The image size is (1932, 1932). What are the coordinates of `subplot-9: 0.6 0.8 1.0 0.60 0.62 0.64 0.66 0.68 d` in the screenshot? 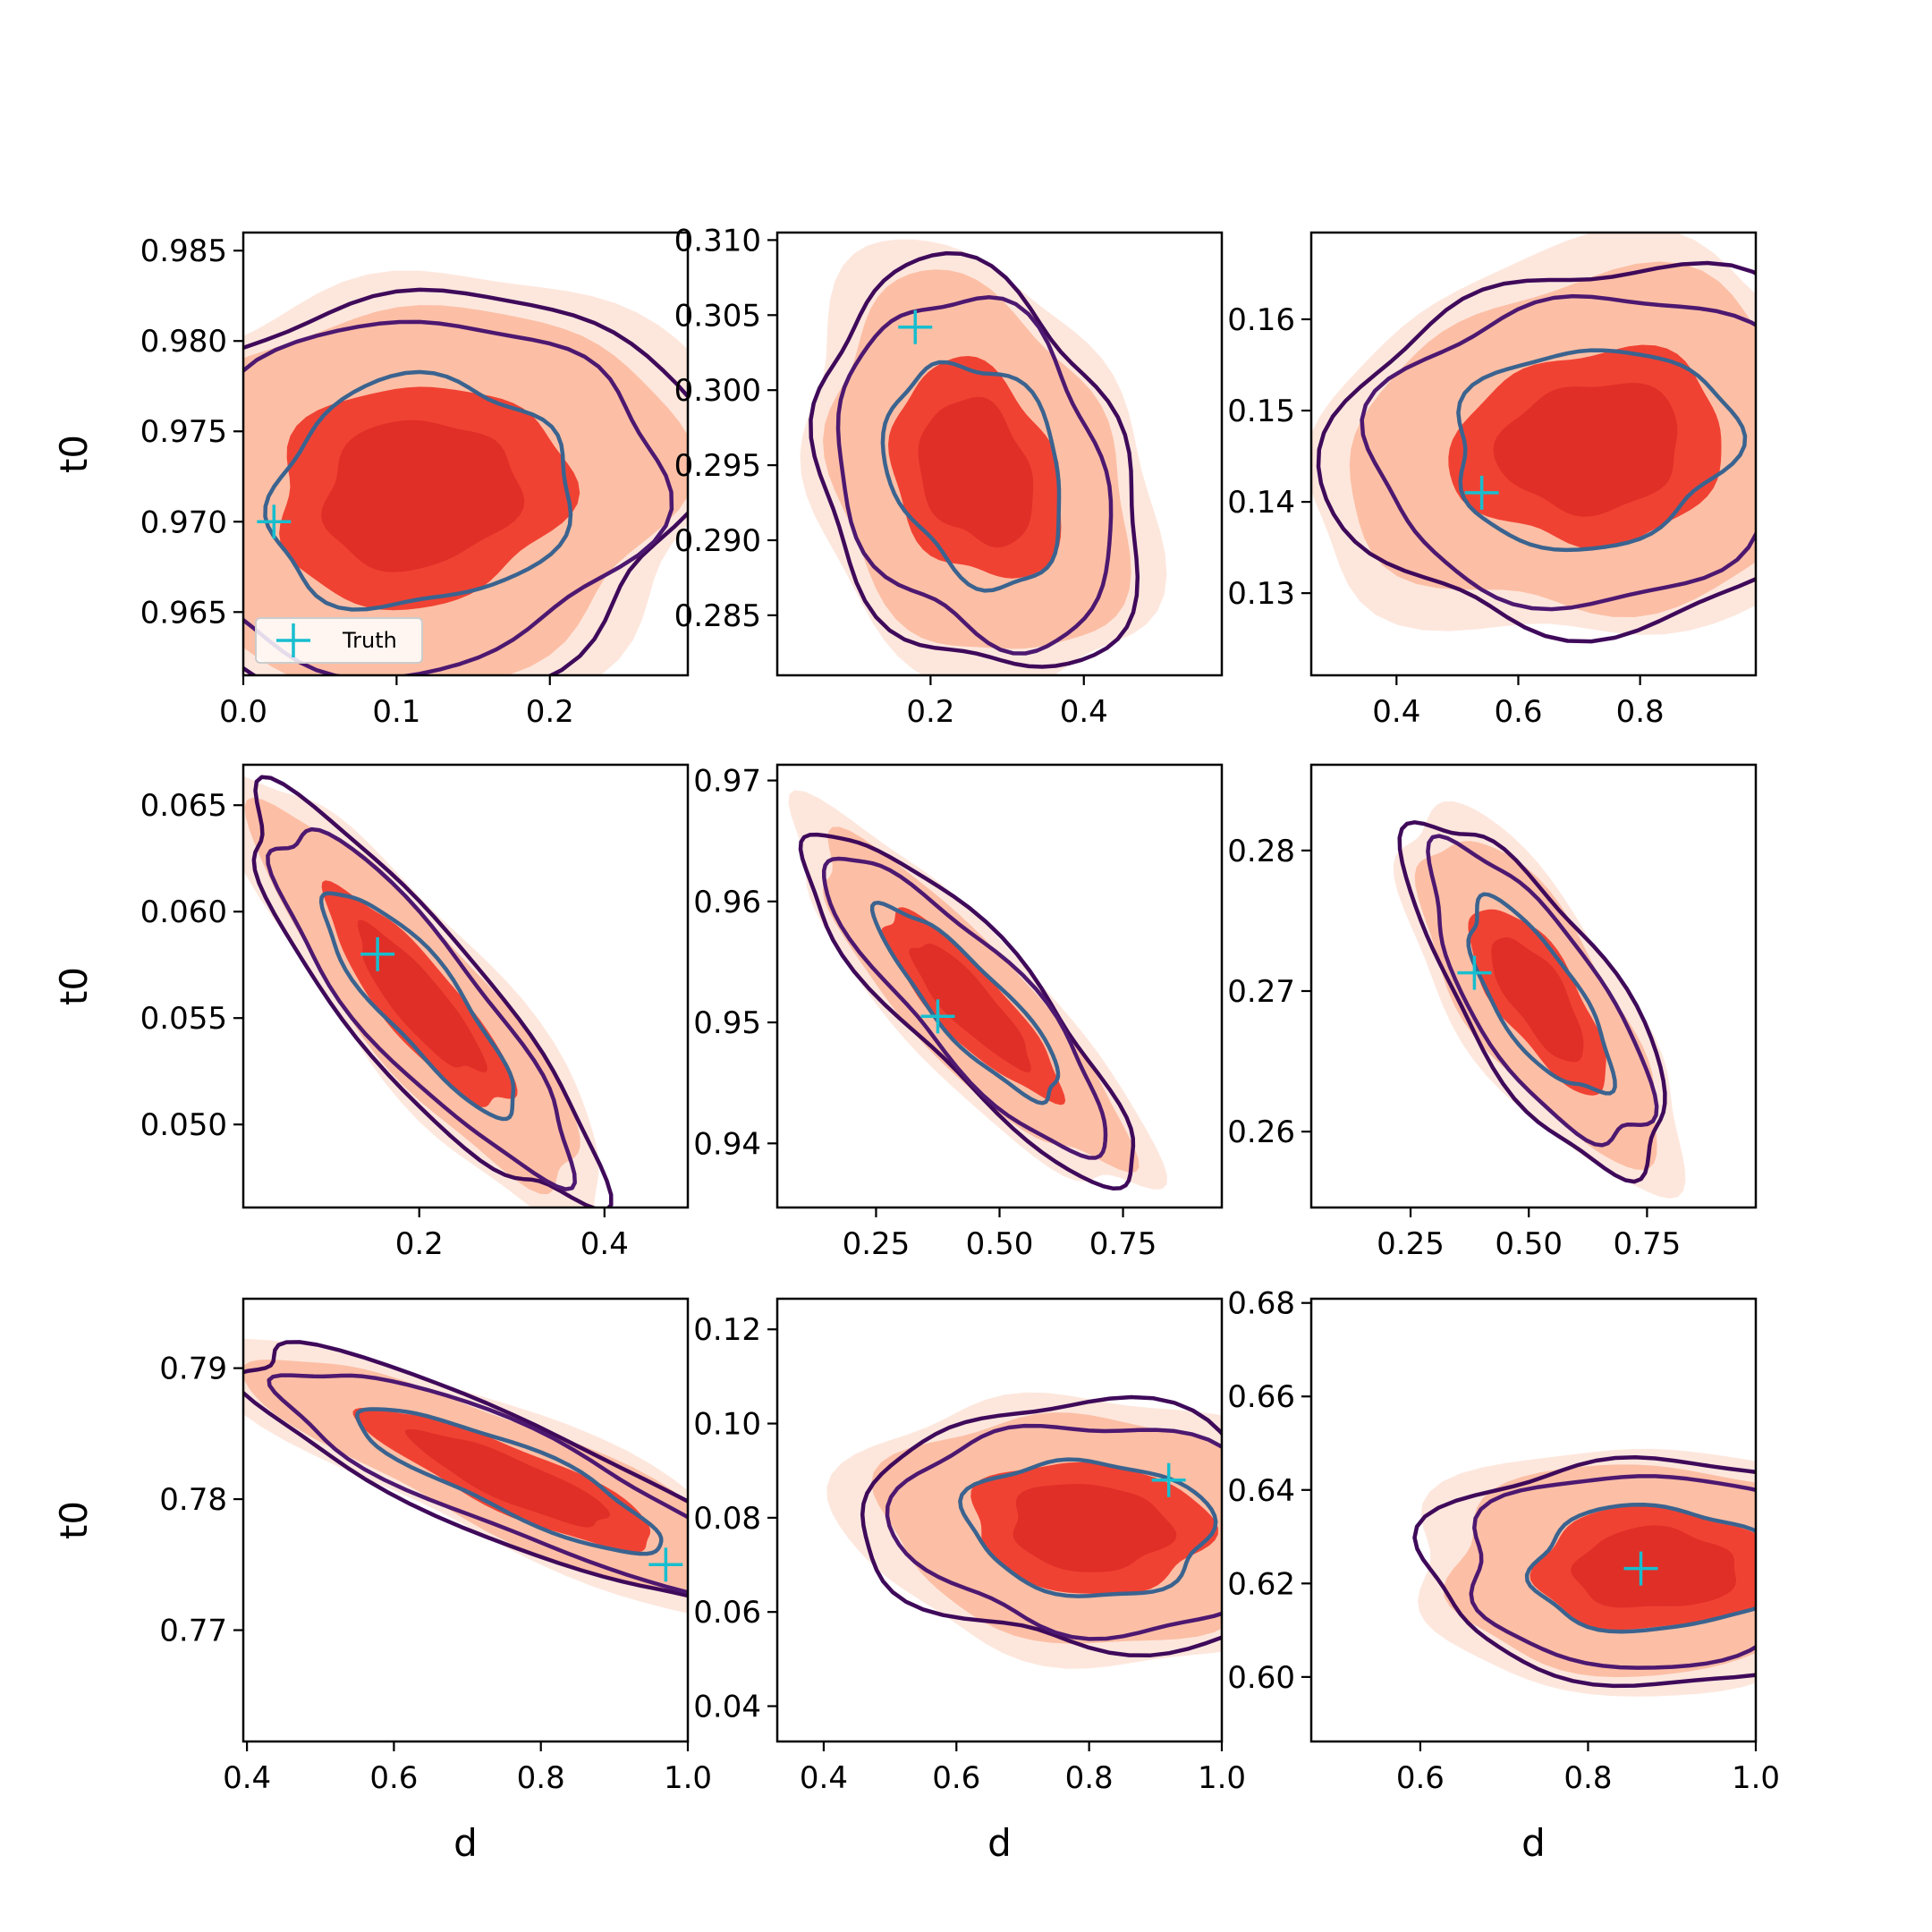 It's located at (1503, 1575).